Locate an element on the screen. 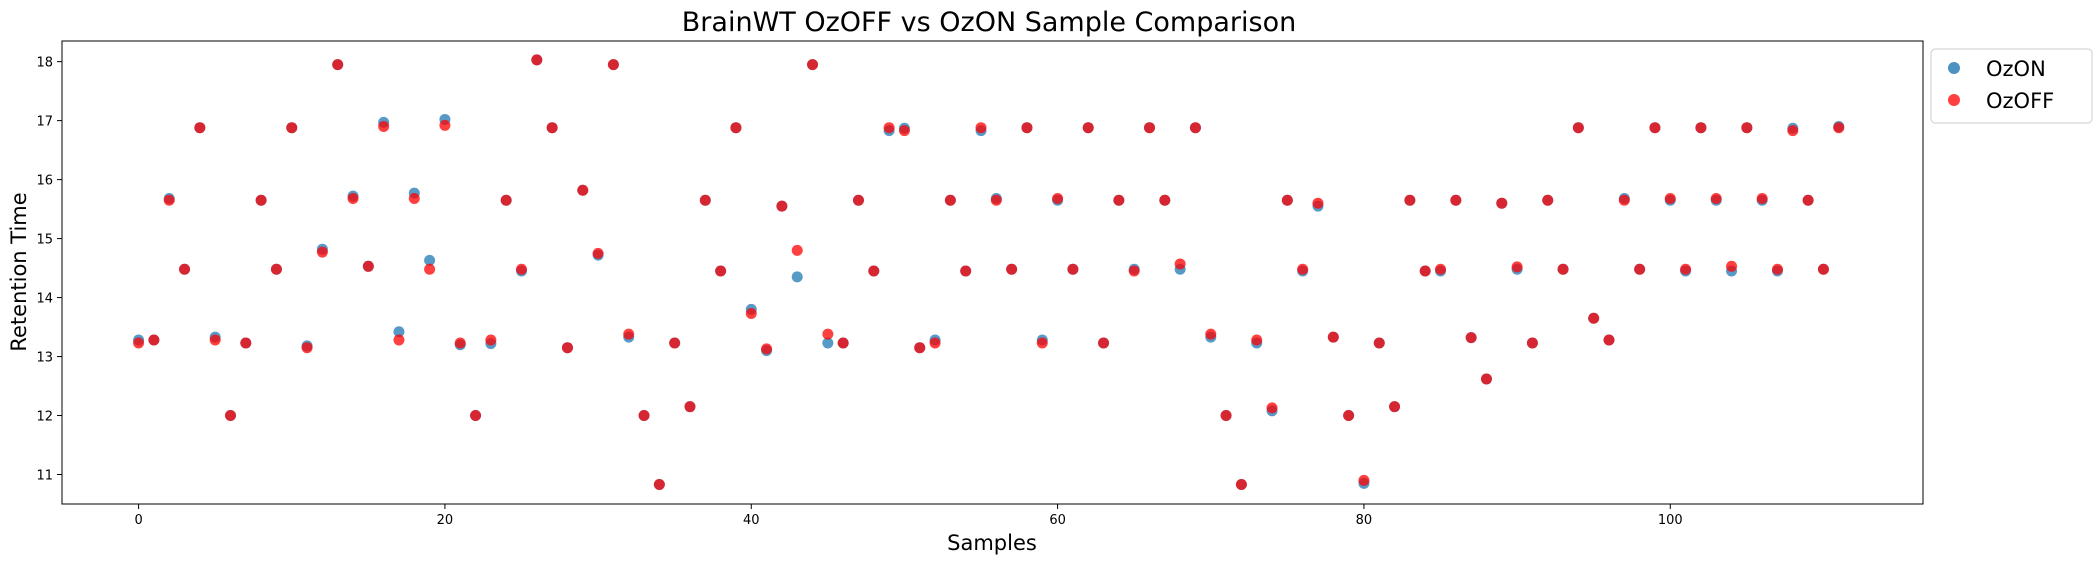 The width and height of the screenshot is (2096, 561). y-tick-label: 13 is located at coordinates (44, 358).